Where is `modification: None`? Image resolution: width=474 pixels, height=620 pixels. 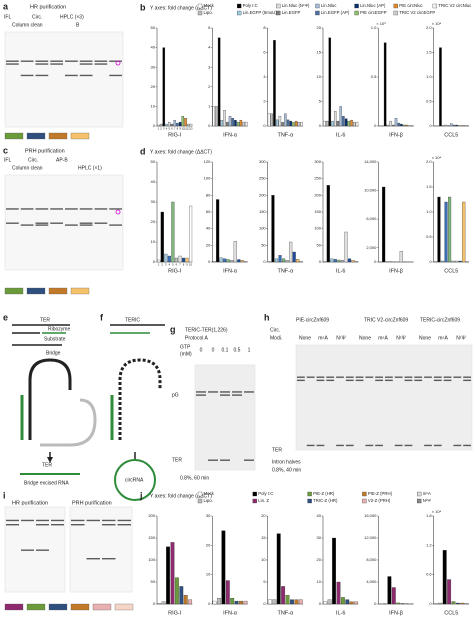
modification: None is located at coordinates (425, 338).